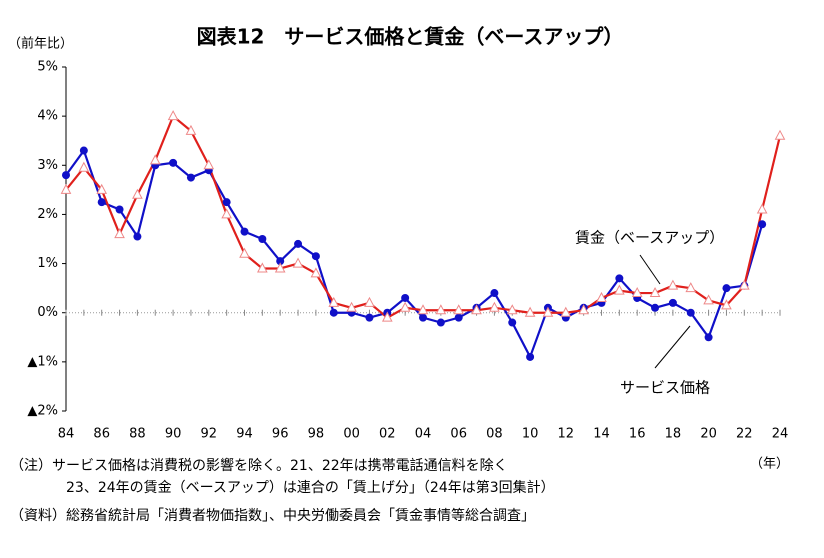  What do you see at coordinates (280, 434) in the screenshot?
I see `x-tick-label: 96` at bounding box center [280, 434].